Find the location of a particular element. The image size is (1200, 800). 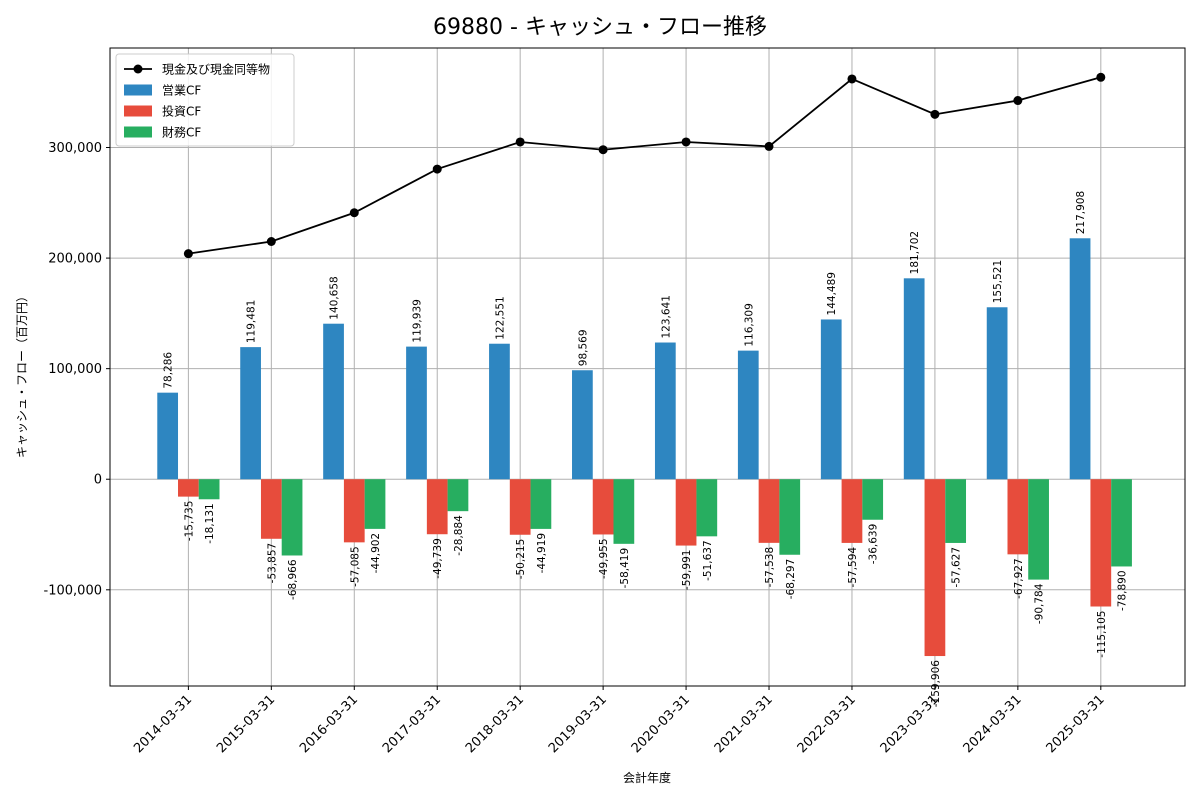

data-label: -59,991 is located at coordinates (687, 570).